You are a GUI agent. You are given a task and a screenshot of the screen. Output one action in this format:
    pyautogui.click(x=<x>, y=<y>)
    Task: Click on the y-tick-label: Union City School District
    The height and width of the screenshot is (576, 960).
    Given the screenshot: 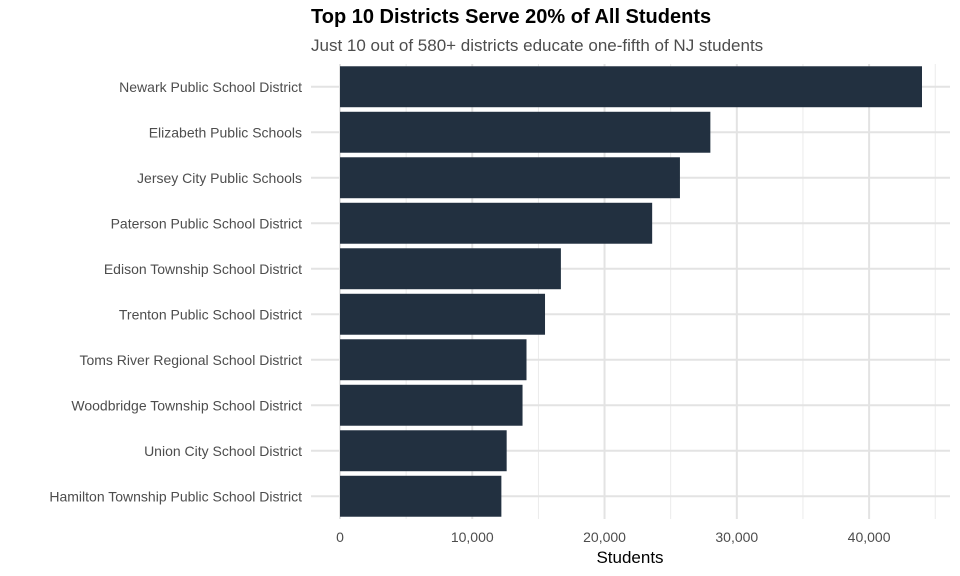 What is the action you would take?
    pyautogui.click(x=223, y=451)
    